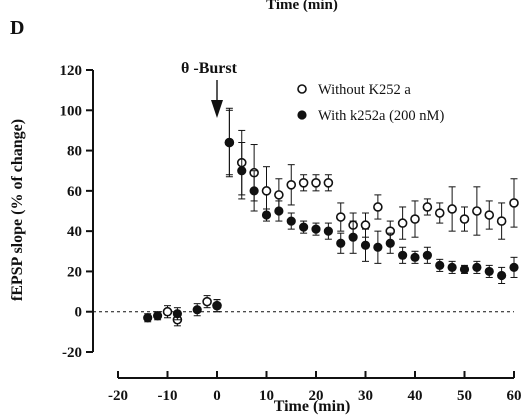  Describe the element at coordinates (209, 68) in the screenshot. I see `theta-burst-annotation: θ -Burst` at that location.